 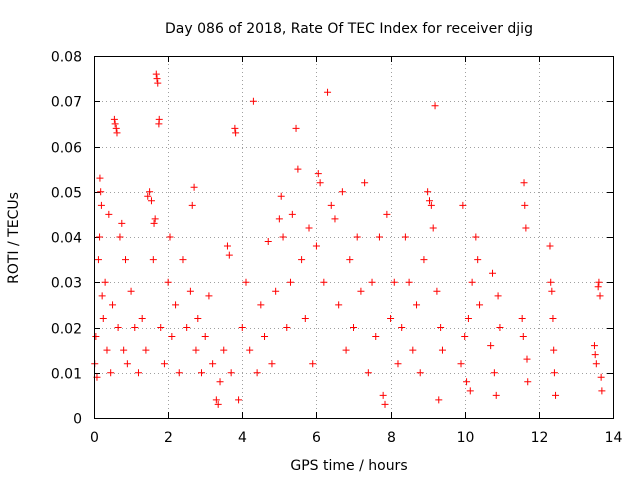 What do you see at coordinates (391, 438) in the screenshot?
I see `x-tick-label: 8` at bounding box center [391, 438].